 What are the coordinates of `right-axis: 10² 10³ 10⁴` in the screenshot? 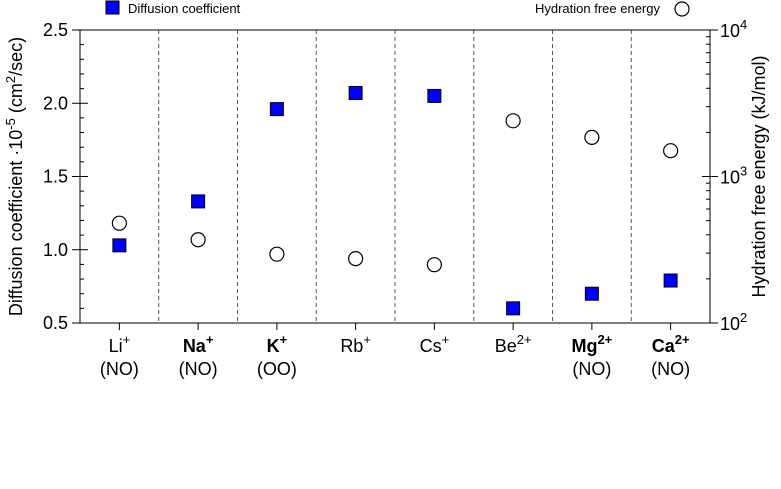 It's located at (724, 175).